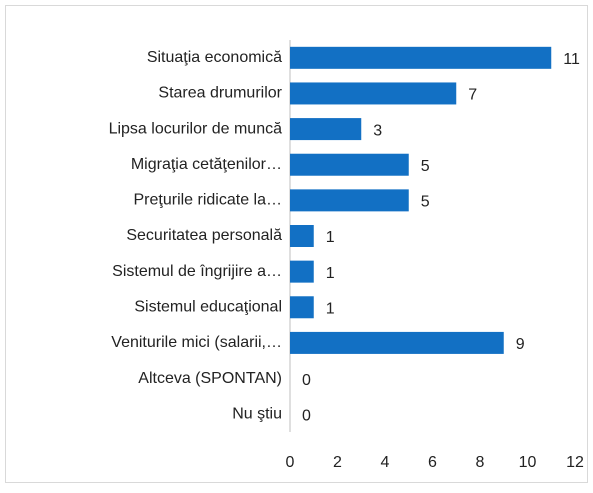 This screenshot has width=593, height=493. What do you see at coordinates (196, 128) in the screenshot?
I see `y-tick-label: Lipsa locurilor de muncă` at bounding box center [196, 128].